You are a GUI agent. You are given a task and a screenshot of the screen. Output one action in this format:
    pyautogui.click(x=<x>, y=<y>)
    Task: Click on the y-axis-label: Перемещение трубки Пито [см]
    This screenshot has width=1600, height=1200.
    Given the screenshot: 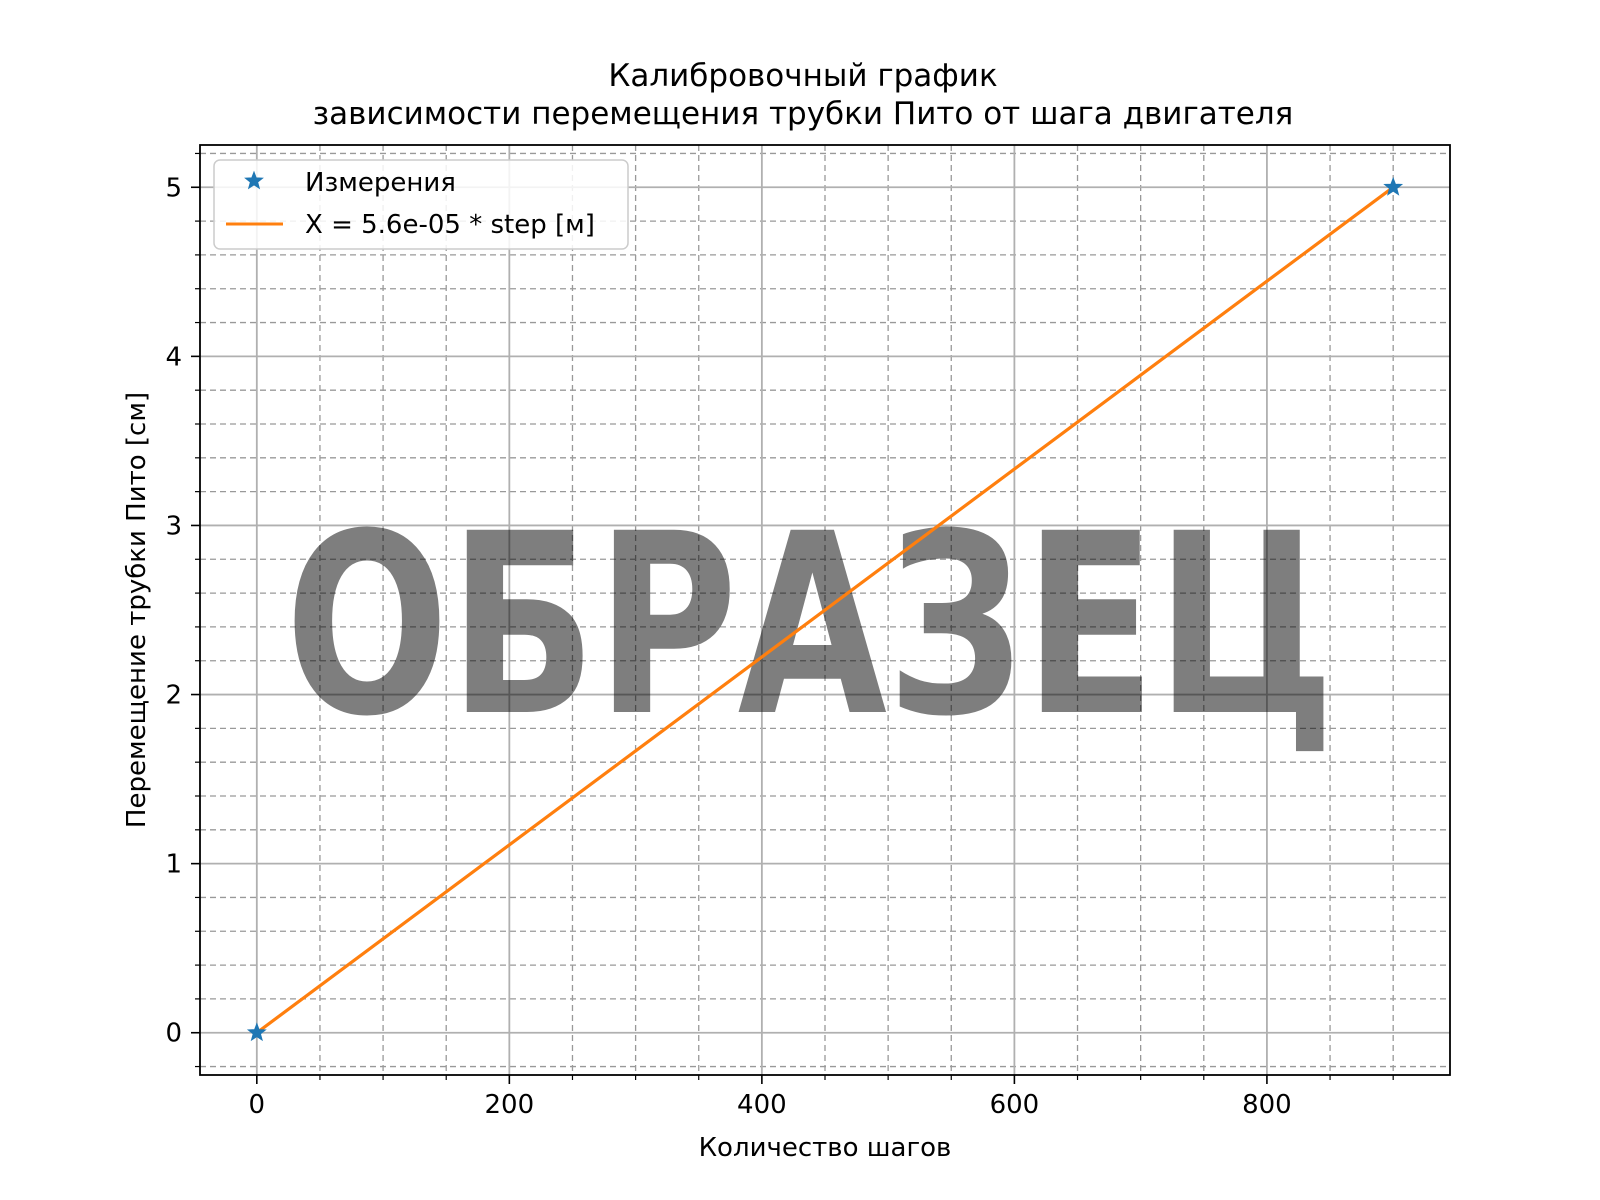 What is the action you would take?
    pyautogui.click(x=137, y=610)
    